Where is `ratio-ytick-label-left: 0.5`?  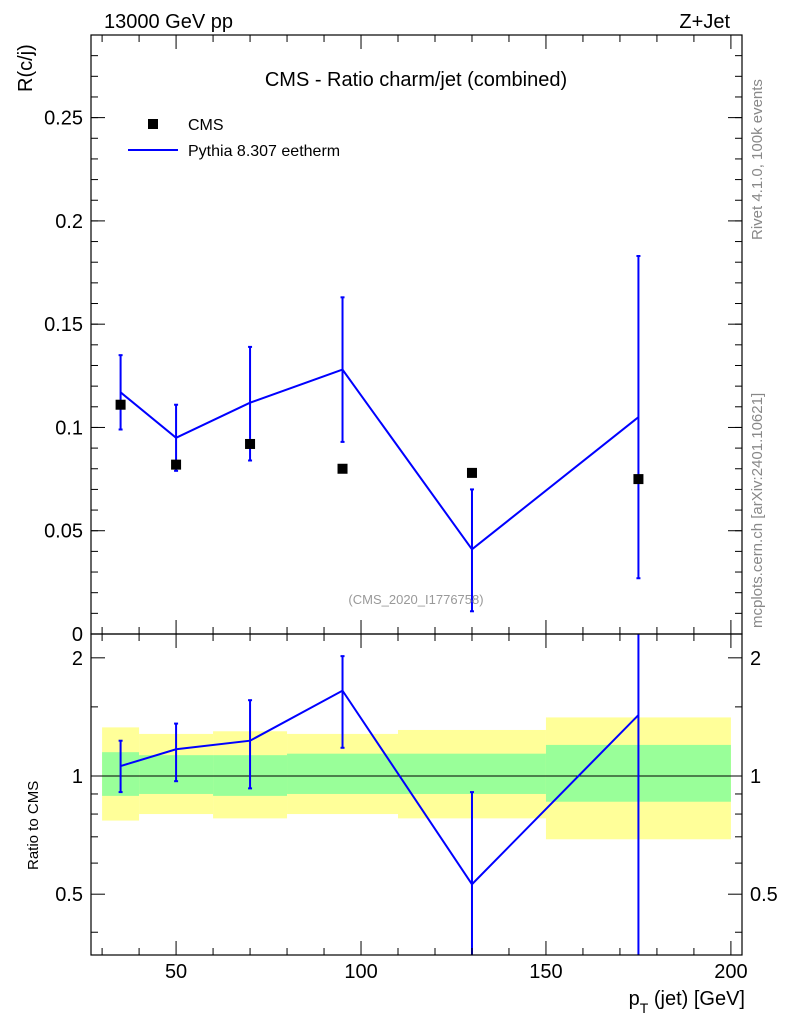 ratio-ytick-label-left: 0.5 is located at coordinates (69, 895).